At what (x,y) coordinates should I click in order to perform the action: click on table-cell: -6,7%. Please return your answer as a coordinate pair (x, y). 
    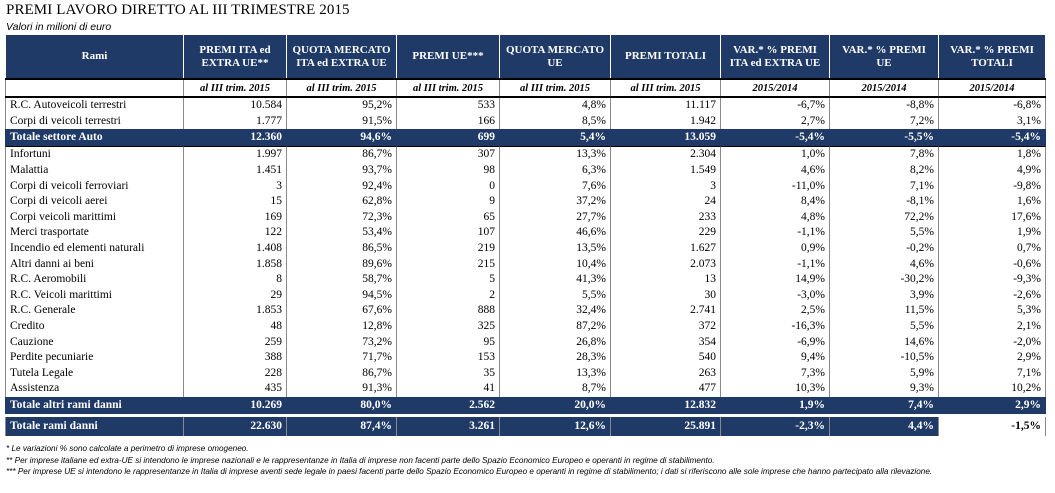
    Looking at the image, I should click on (775, 105).